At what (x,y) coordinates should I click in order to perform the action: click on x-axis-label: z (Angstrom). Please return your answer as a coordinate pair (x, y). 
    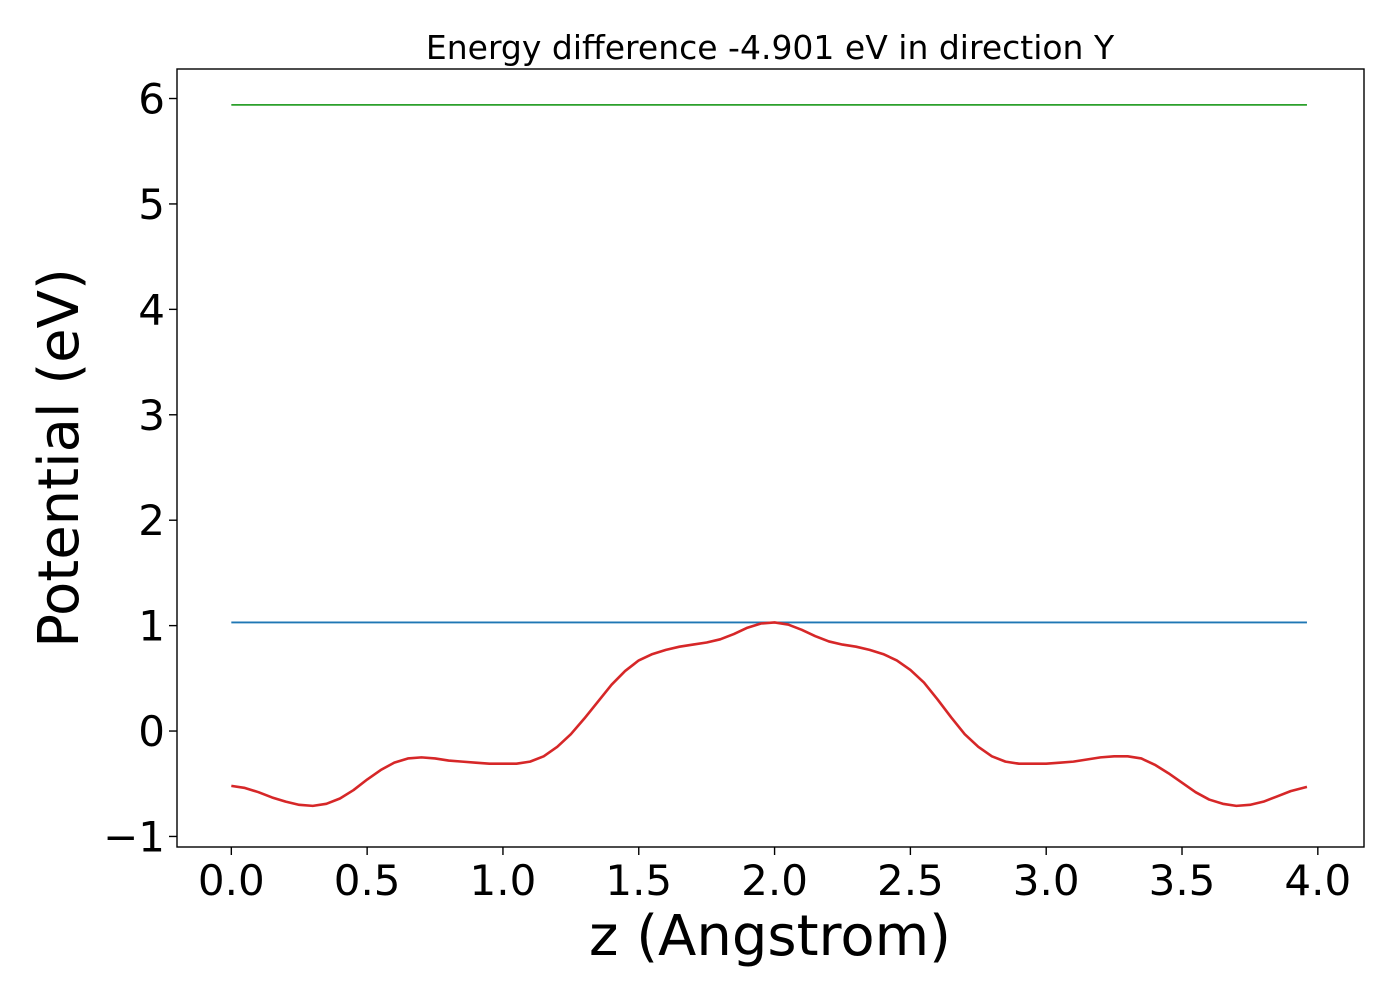
    Looking at the image, I should click on (770, 936).